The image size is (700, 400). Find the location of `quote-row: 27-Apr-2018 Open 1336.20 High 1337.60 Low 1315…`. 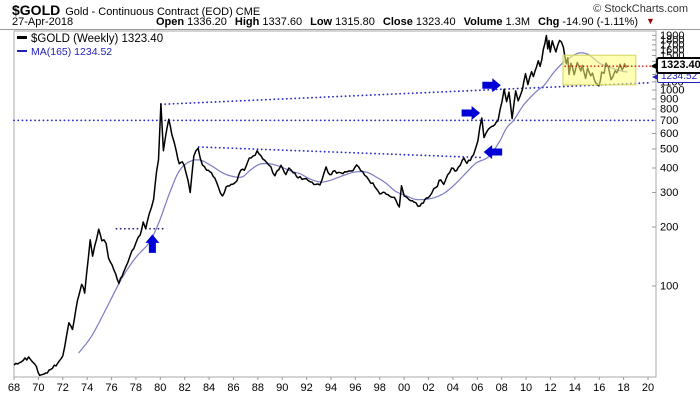

quote-row: 27-Apr-2018 Open 1336.20 High 1337.60 Low 1315… is located at coordinates (352, 22).